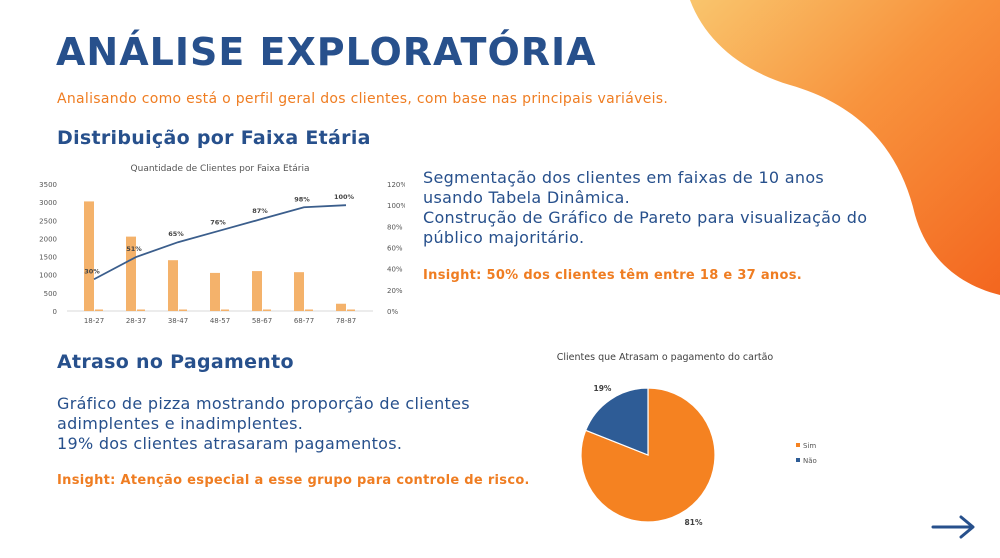 This screenshot has width=1000, height=558. I want to click on pie-slice, so click(616, 421).